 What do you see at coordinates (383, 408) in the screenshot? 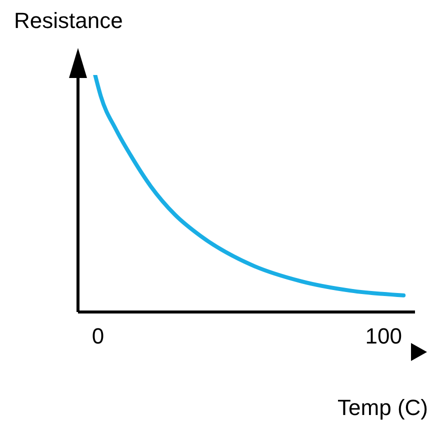
I see `x-axis-title: Temp (C)` at bounding box center [383, 408].